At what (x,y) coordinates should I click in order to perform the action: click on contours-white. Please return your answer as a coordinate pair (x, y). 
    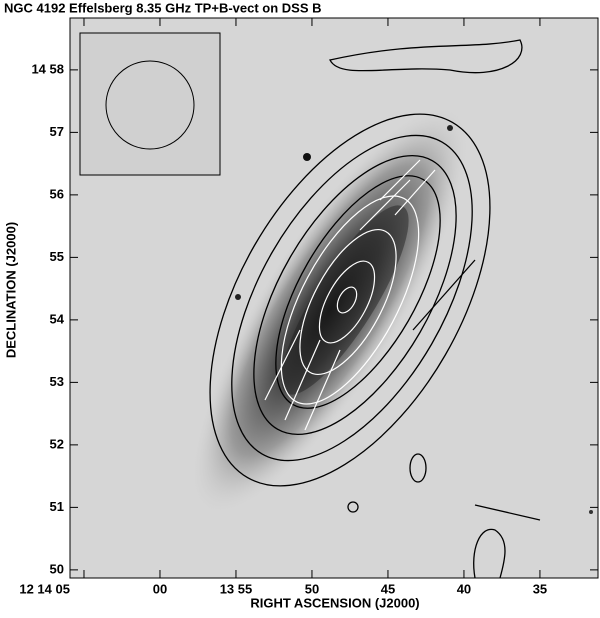
    Looking at the image, I should click on (350, 295).